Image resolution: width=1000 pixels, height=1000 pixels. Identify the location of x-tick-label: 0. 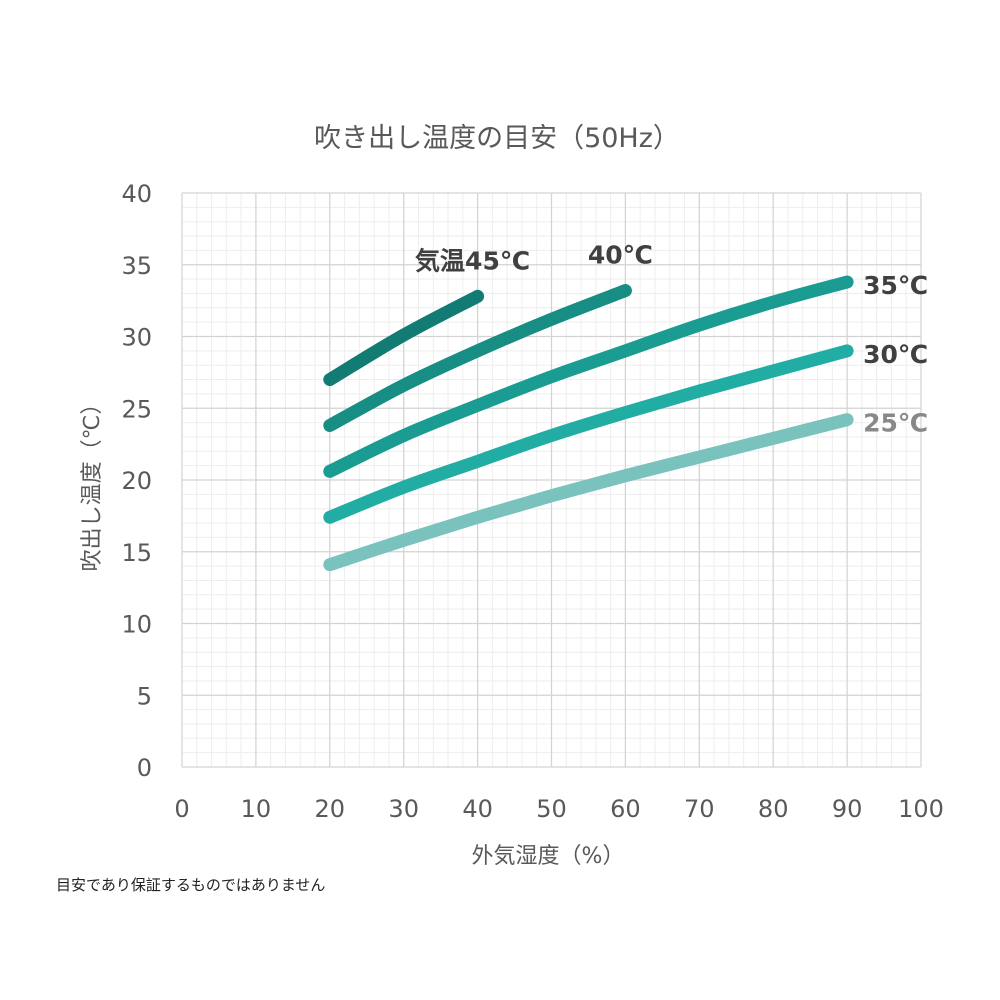
(181, 809).